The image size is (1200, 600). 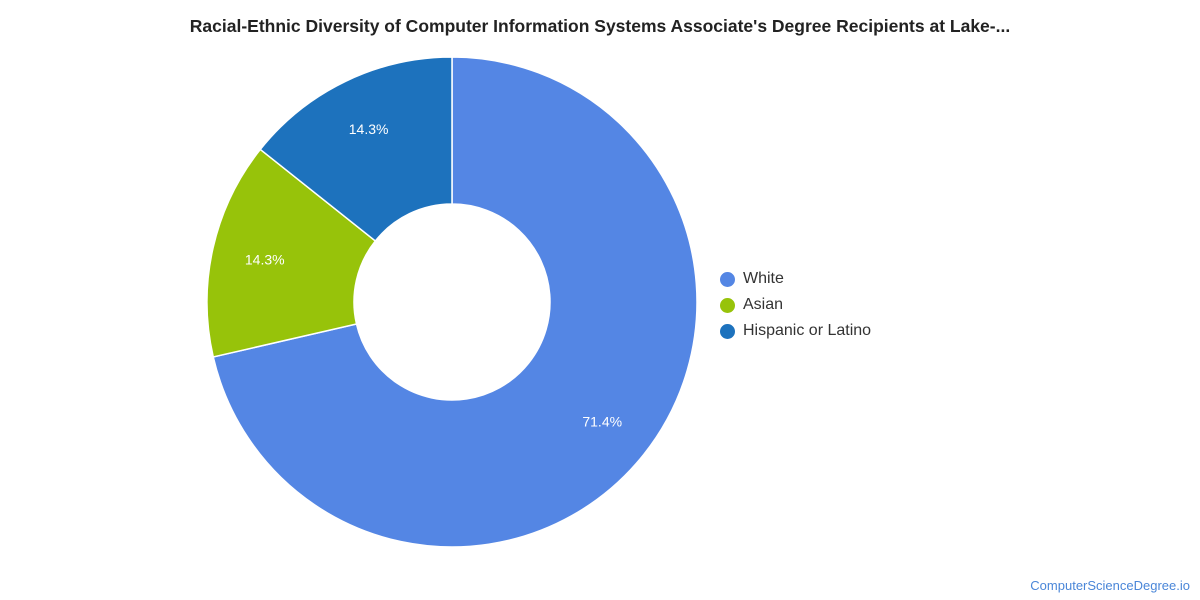 What do you see at coordinates (795, 279) in the screenshot?
I see `legend-item-white: White` at bounding box center [795, 279].